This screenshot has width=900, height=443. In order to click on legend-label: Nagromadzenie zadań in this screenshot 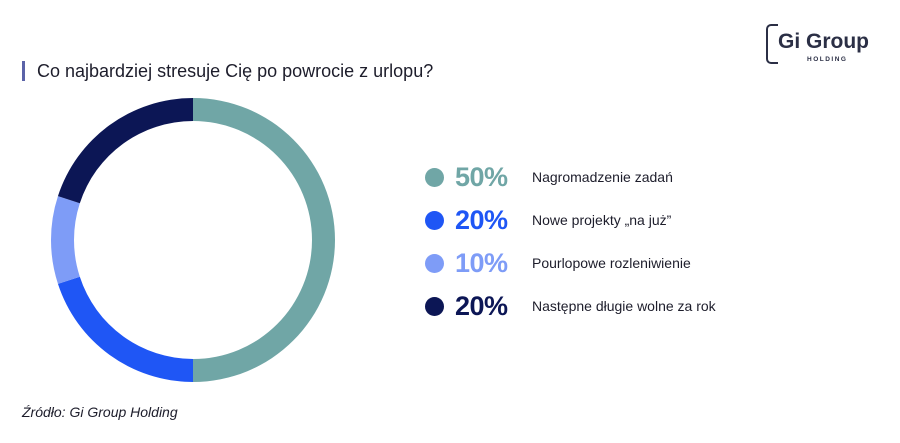, I will do `click(602, 177)`.